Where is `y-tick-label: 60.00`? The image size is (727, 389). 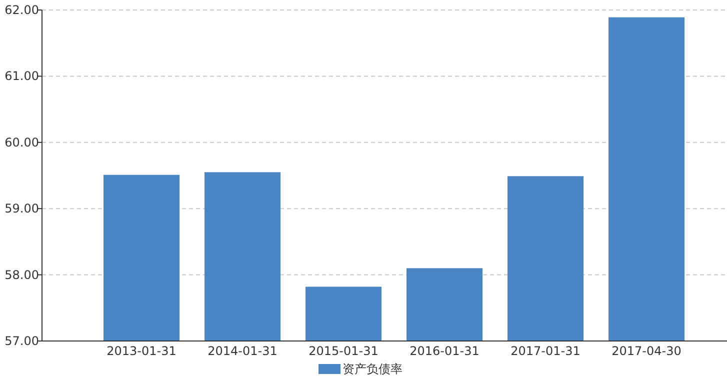 y-tick-label: 60.00 is located at coordinates (21, 142).